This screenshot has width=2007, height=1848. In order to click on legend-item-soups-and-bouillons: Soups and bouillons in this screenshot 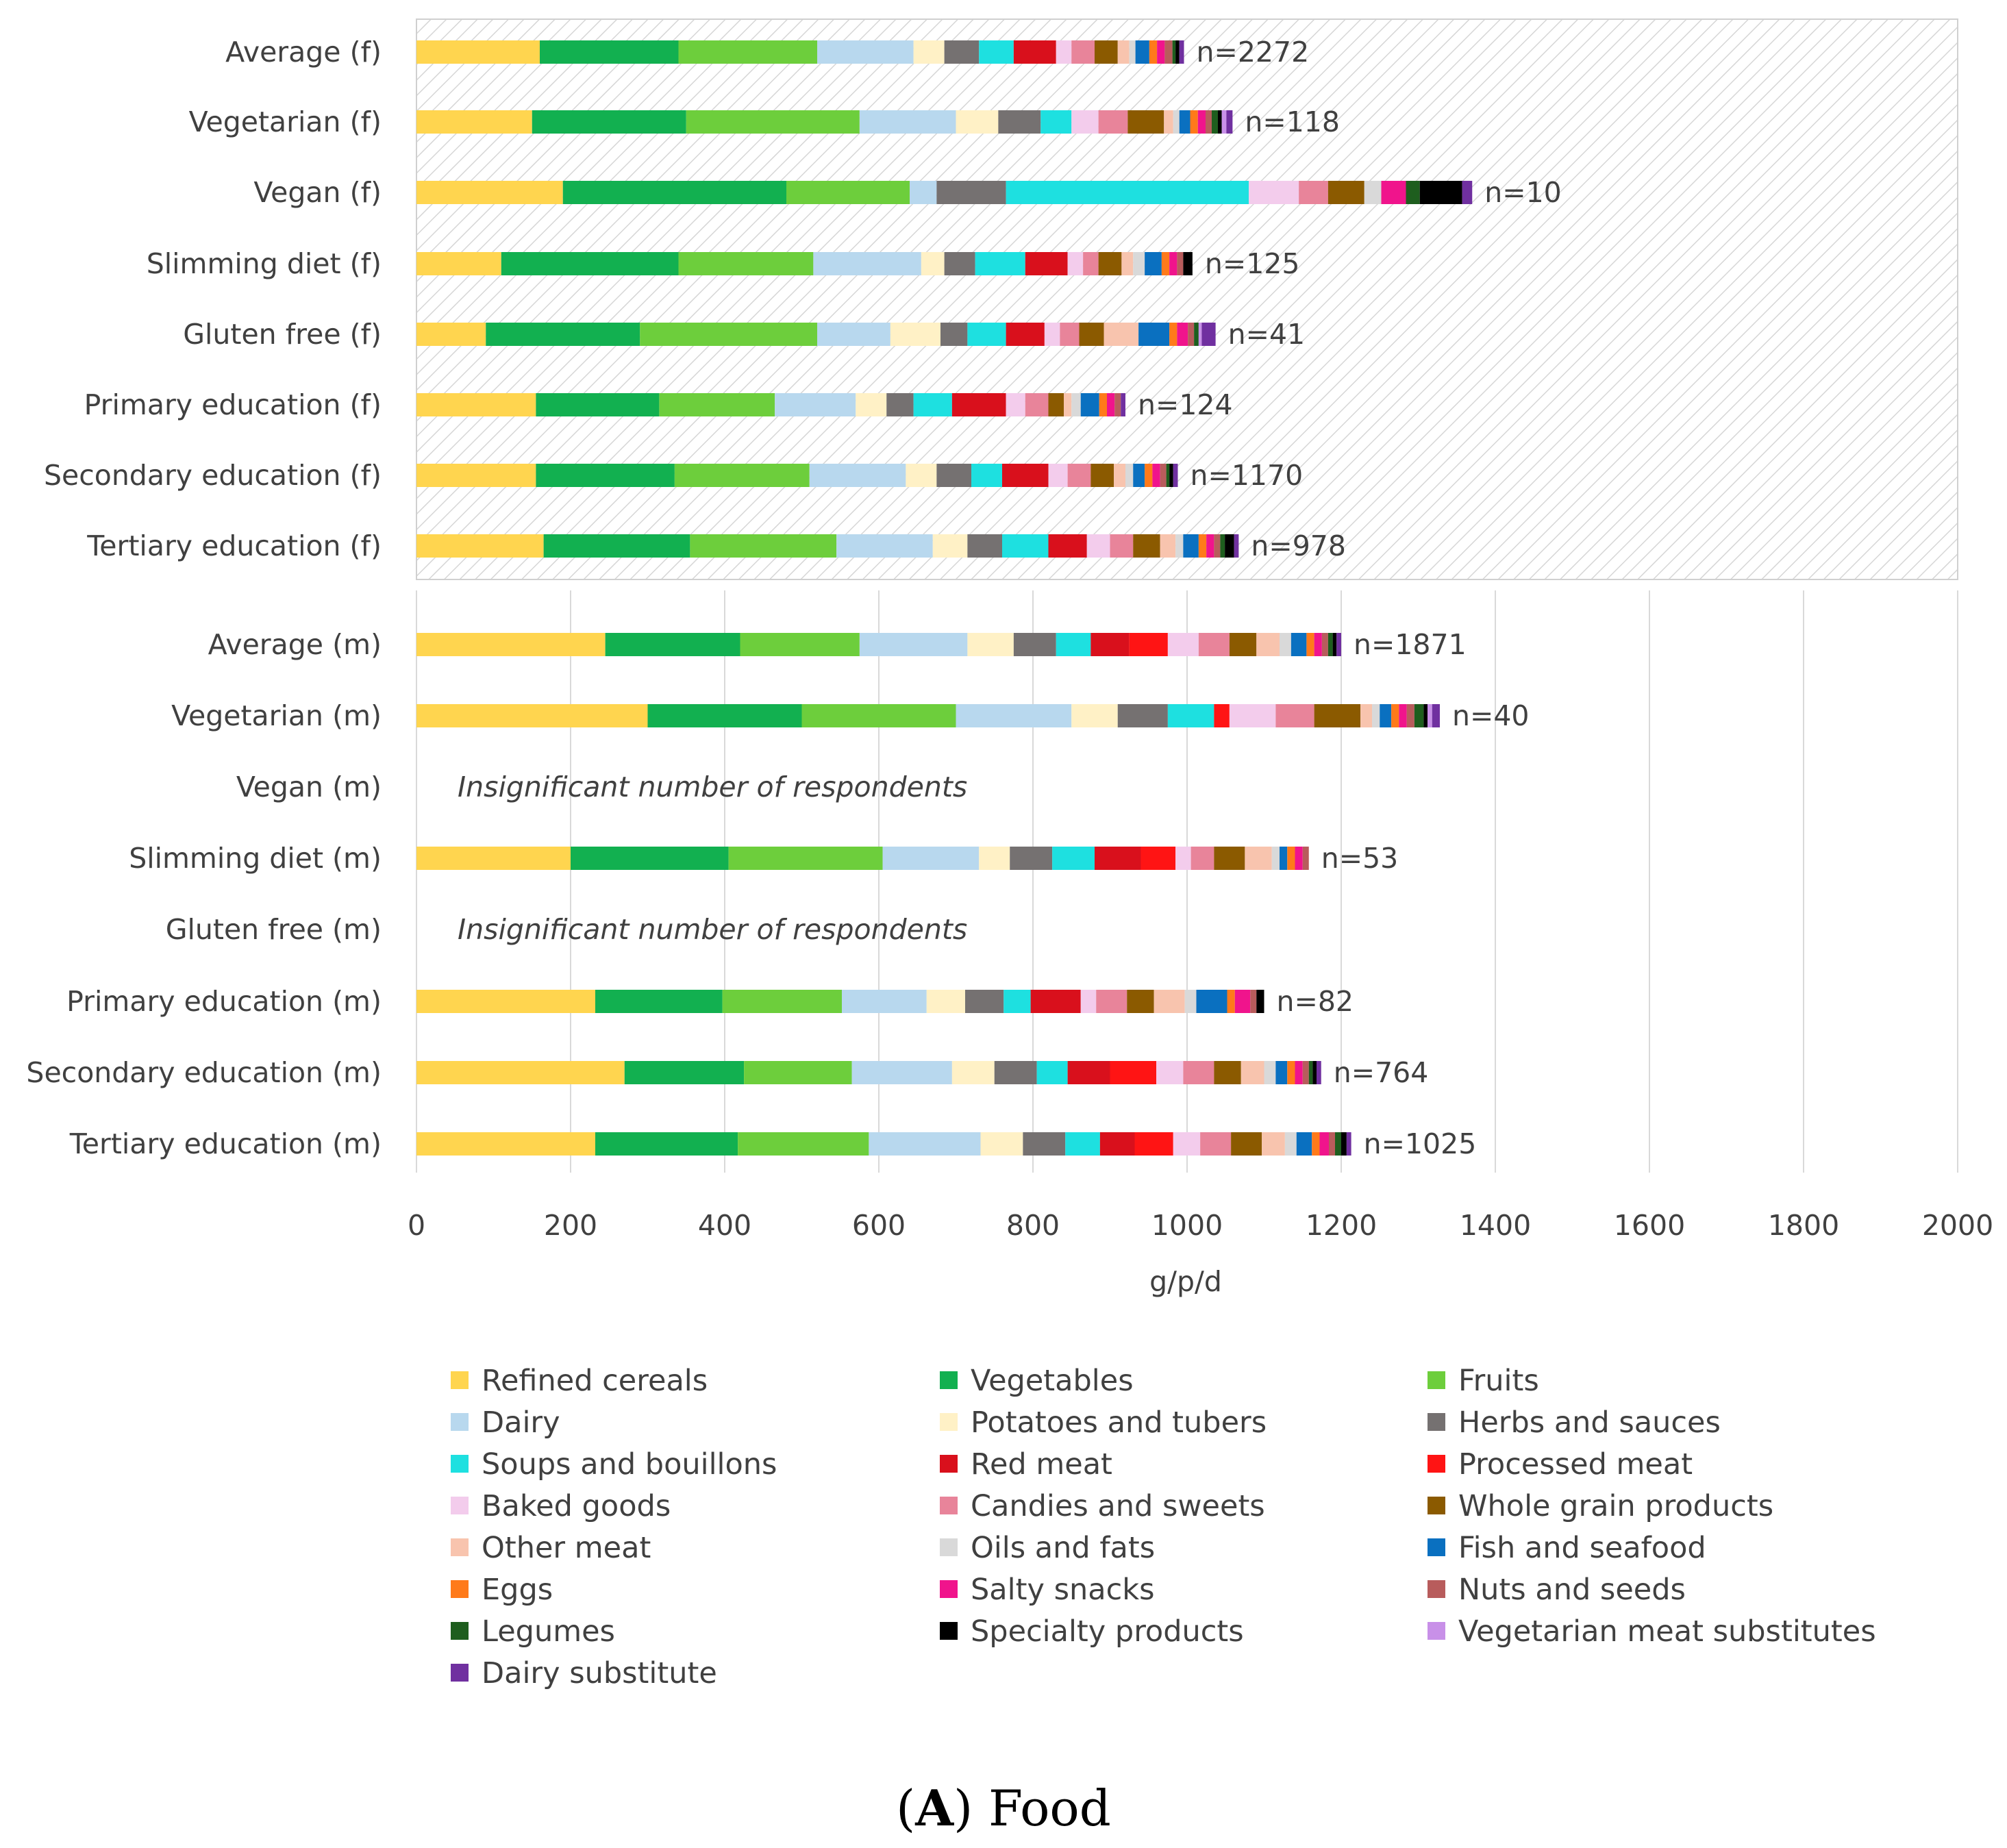, I will do `click(614, 1464)`.